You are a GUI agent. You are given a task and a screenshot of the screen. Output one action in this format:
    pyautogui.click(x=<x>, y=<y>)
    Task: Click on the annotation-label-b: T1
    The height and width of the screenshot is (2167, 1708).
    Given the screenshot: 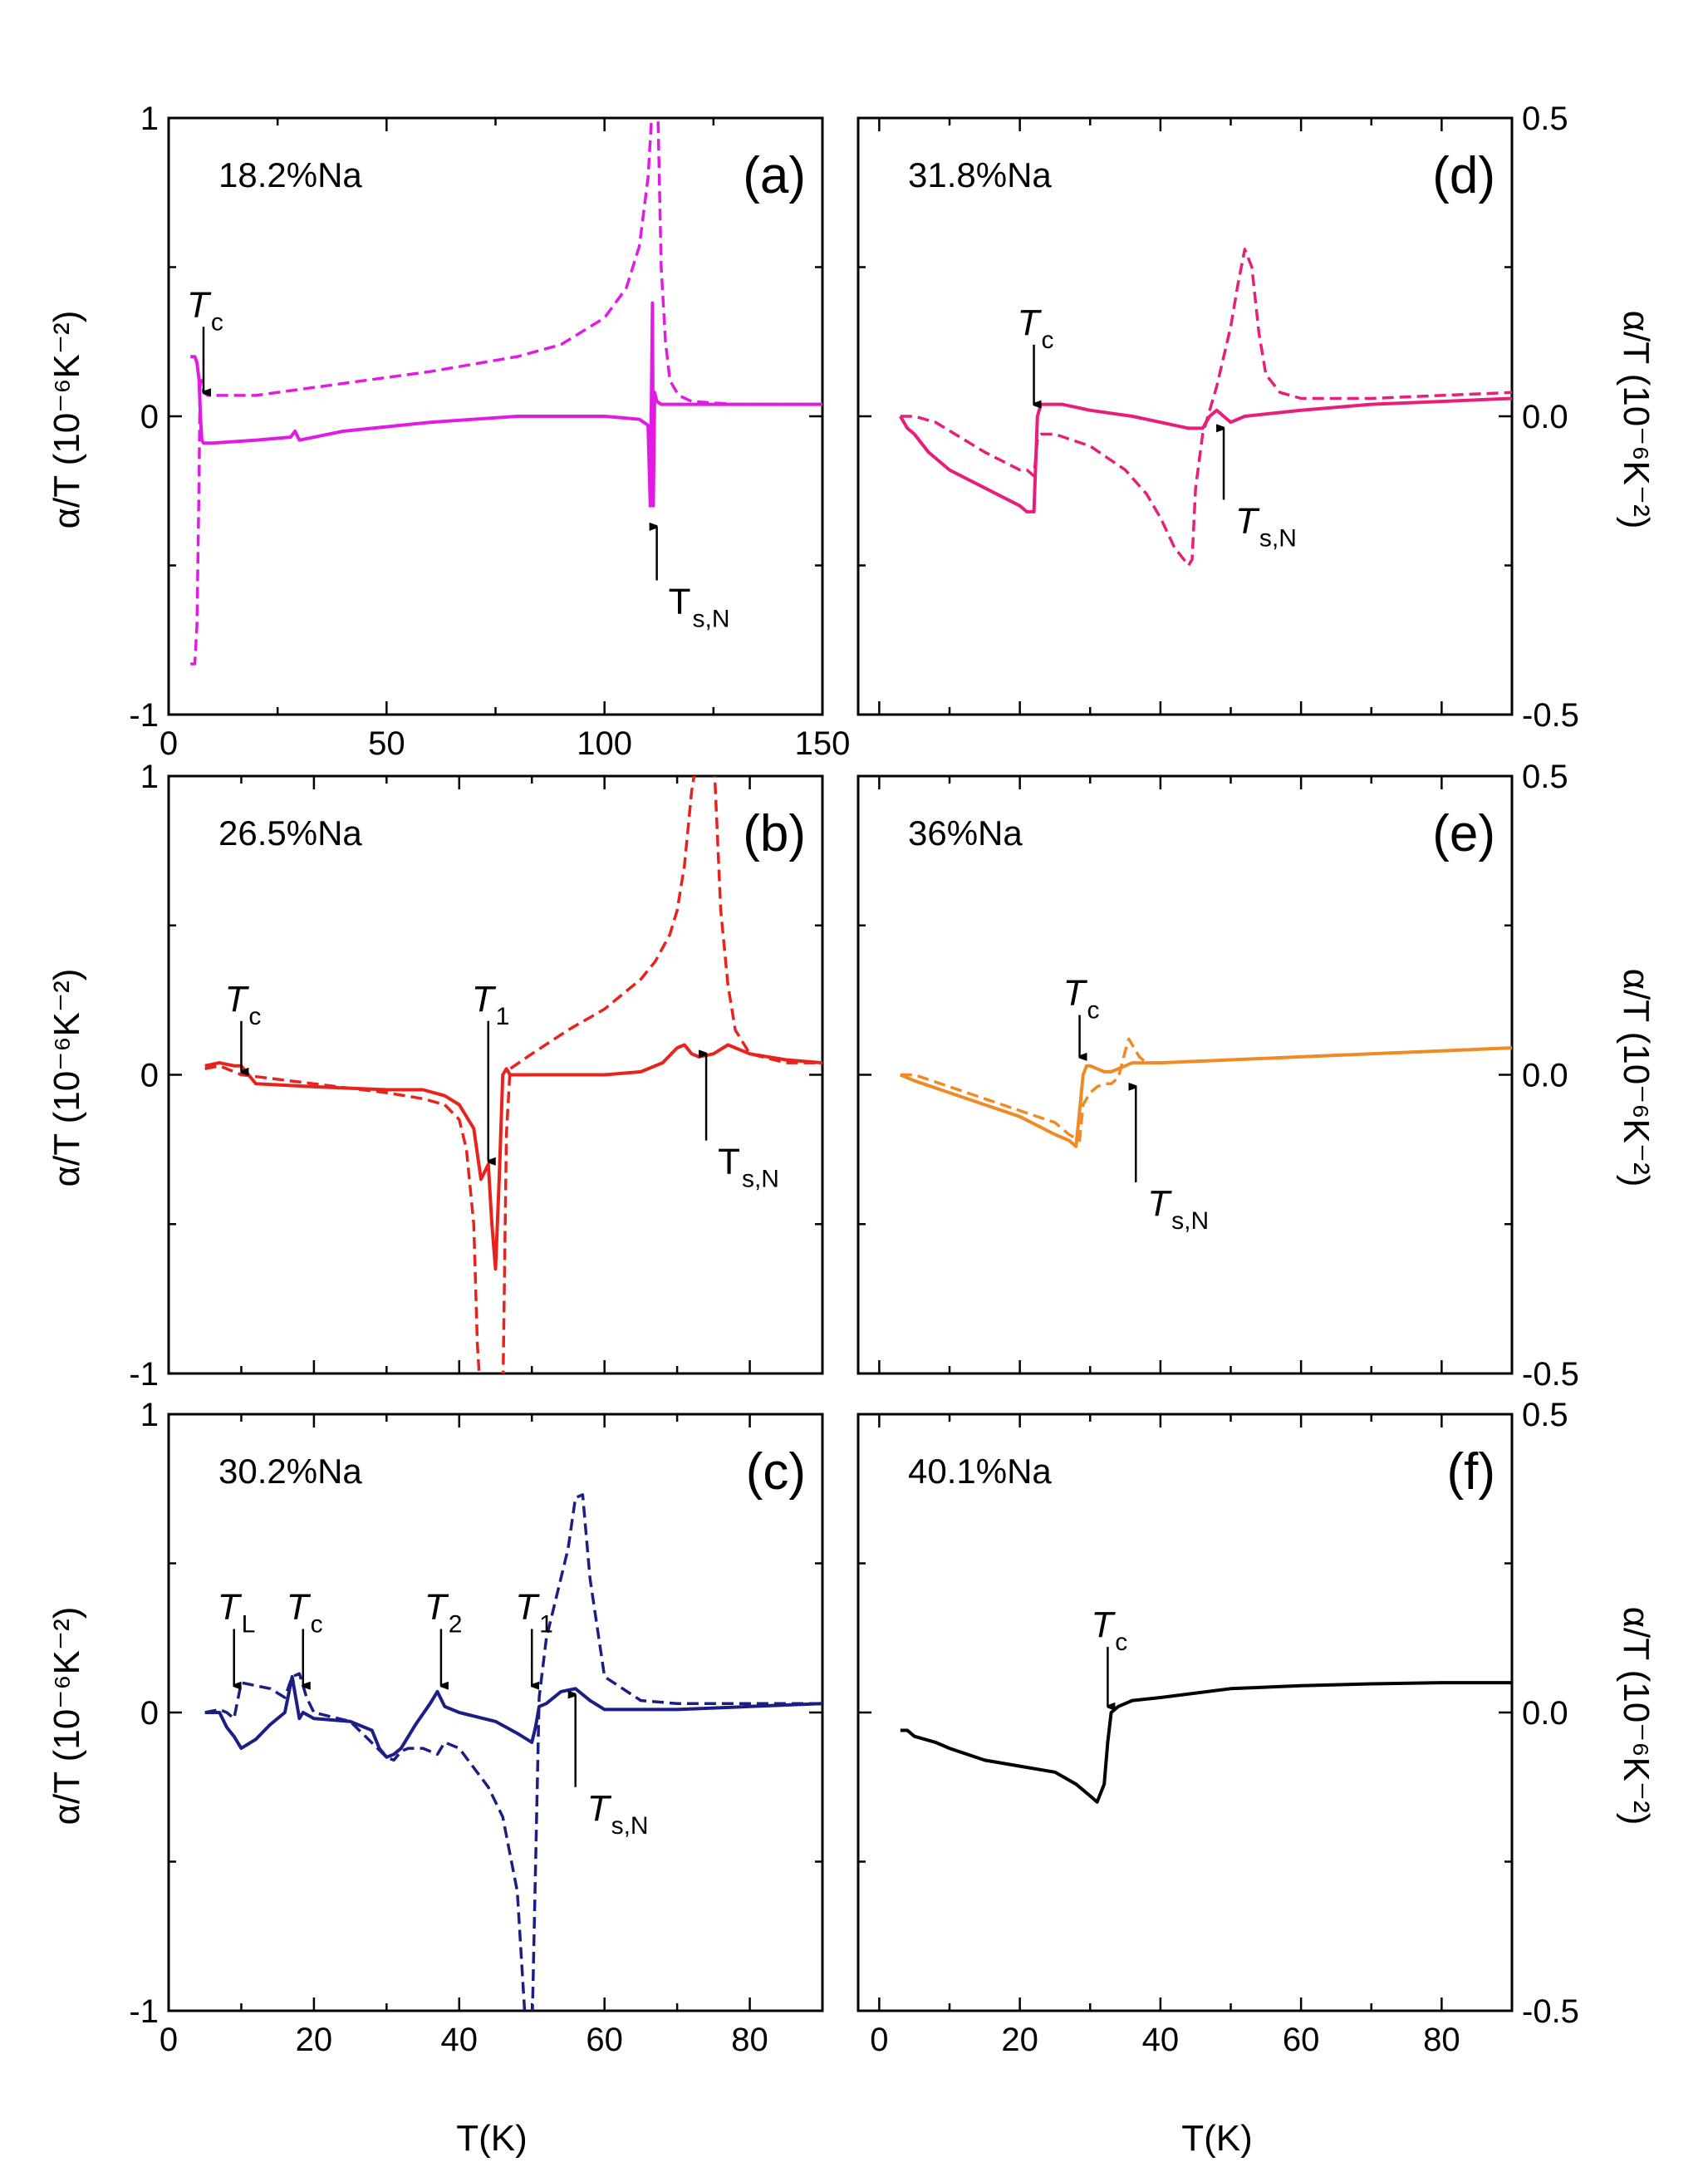 What is the action you would take?
    pyautogui.click(x=491, y=1005)
    